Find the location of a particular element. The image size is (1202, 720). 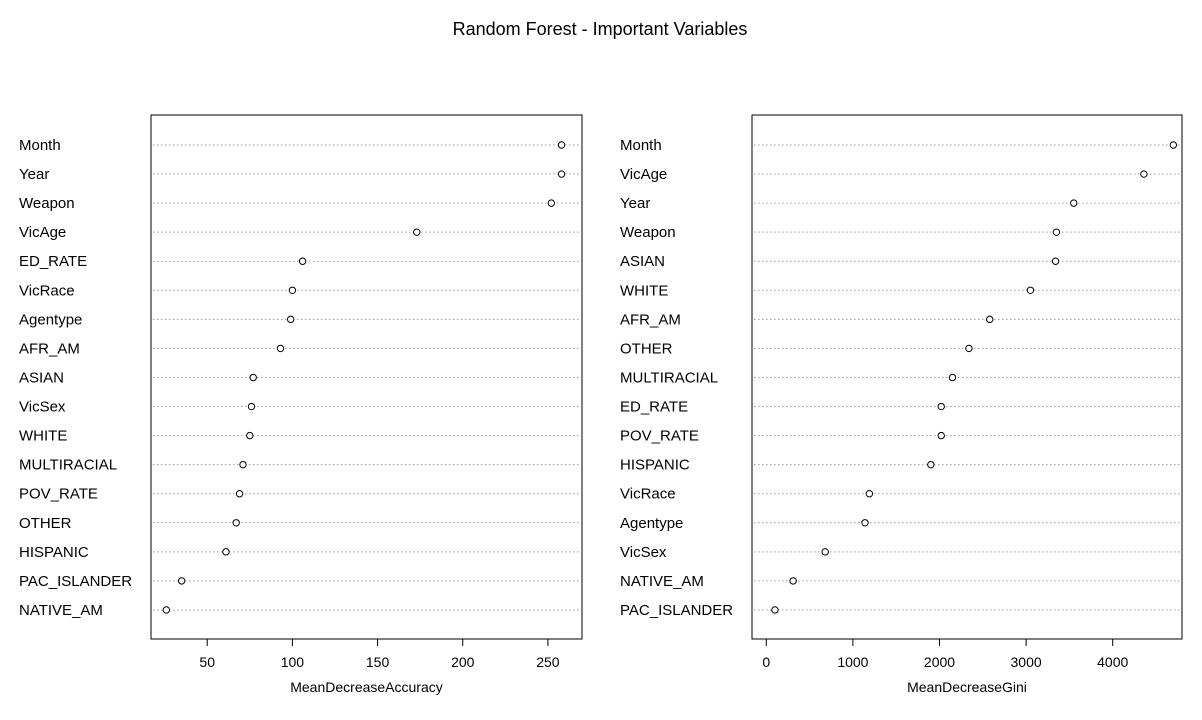

x-tick-label: 100 is located at coordinates (293, 662).